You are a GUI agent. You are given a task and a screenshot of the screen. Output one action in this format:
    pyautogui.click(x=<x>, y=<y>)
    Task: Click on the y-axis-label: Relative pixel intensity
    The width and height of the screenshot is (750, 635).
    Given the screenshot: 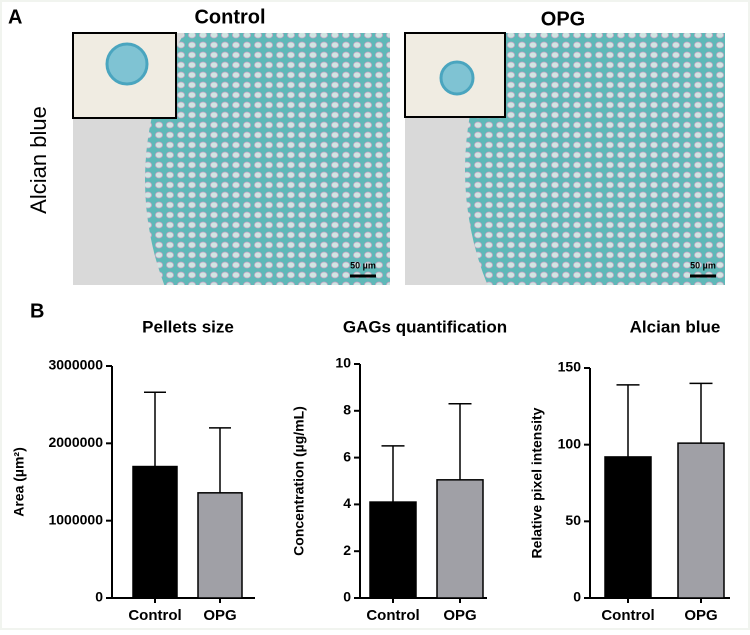 What is the action you would take?
    pyautogui.click(x=537, y=482)
    